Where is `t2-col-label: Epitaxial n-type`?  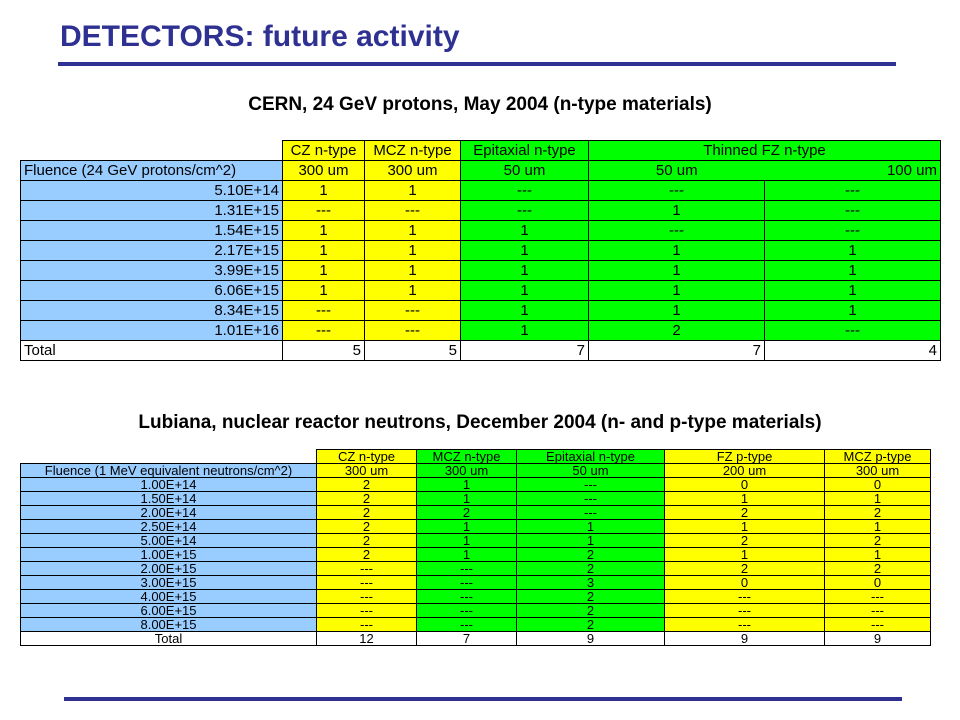
t2-col-label: Epitaxial n-type is located at coordinates (590, 456).